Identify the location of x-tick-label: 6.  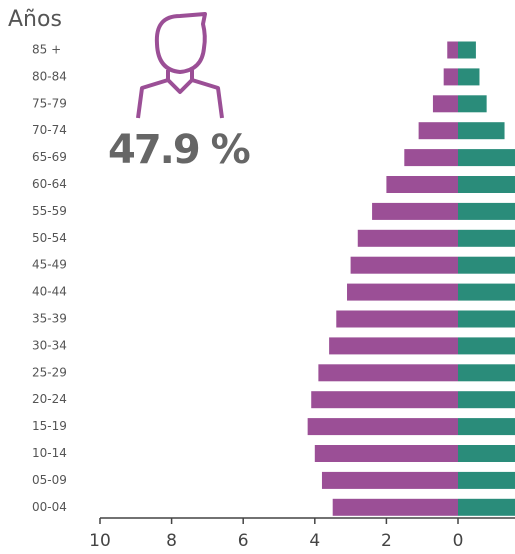
(243, 541).